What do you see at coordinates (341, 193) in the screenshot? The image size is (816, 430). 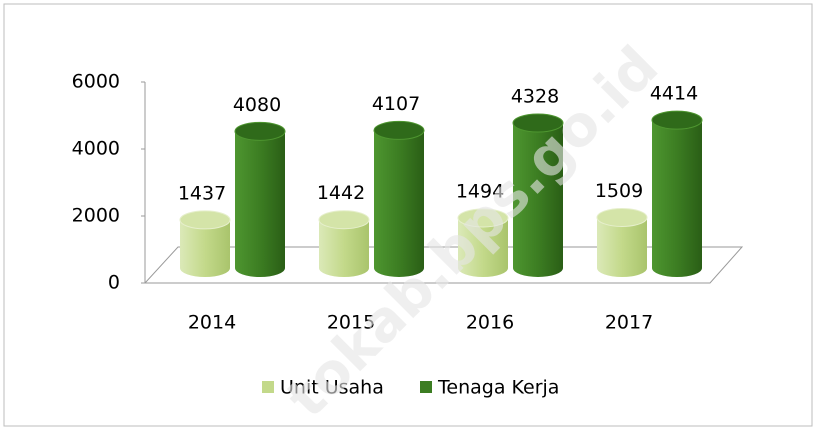 I see `value-label: 1442` at bounding box center [341, 193].